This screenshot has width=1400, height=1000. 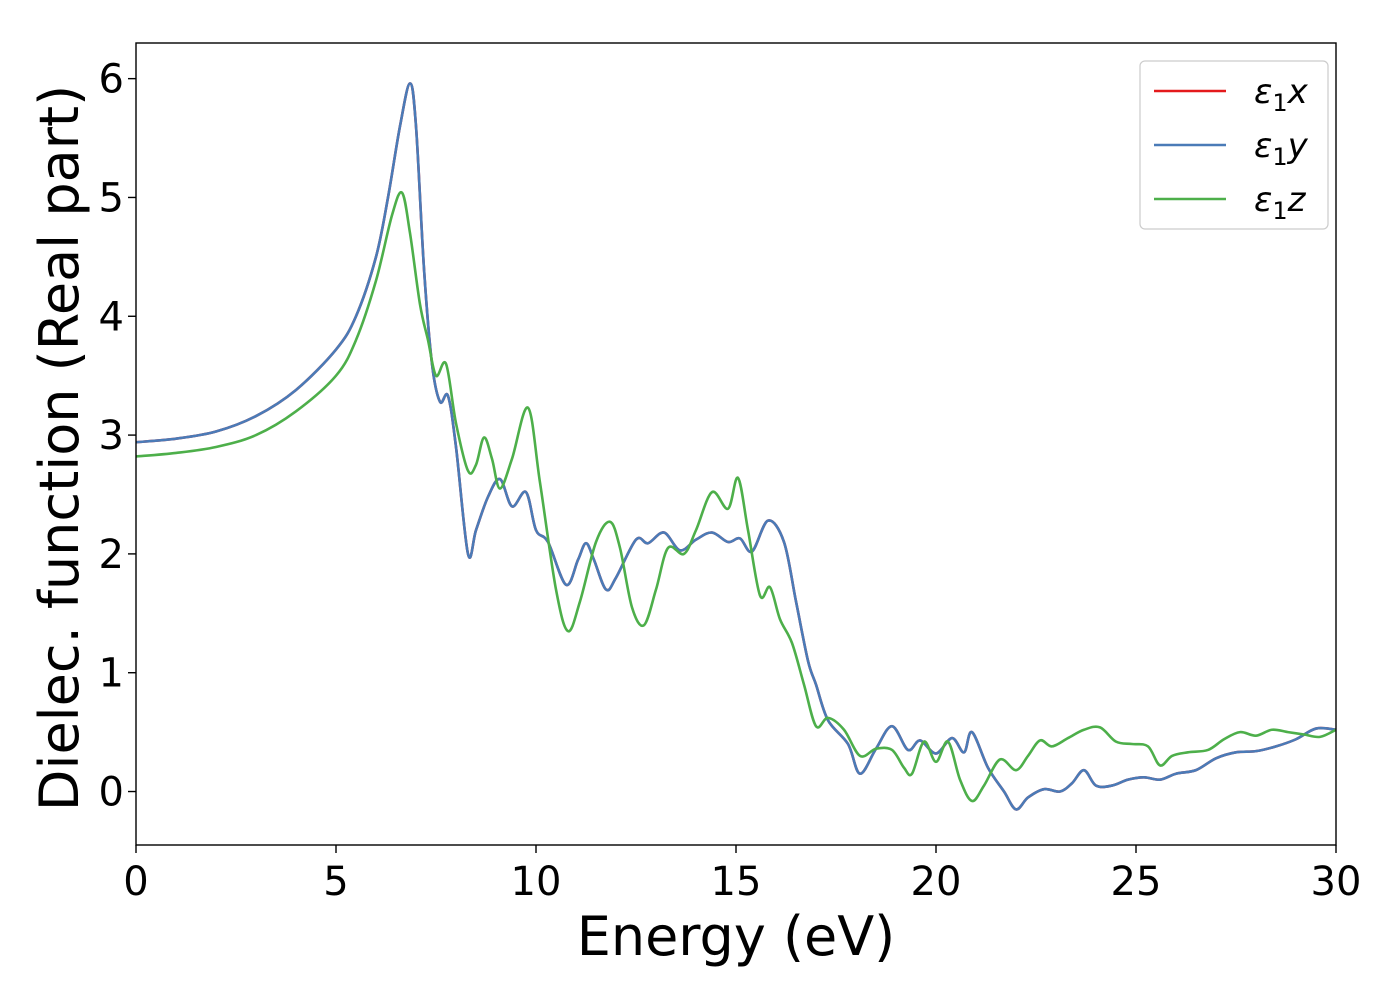 What do you see at coordinates (1231, 94) in the screenshot?
I see `legend-item-x: ε1x` at bounding box center [1231, 94].